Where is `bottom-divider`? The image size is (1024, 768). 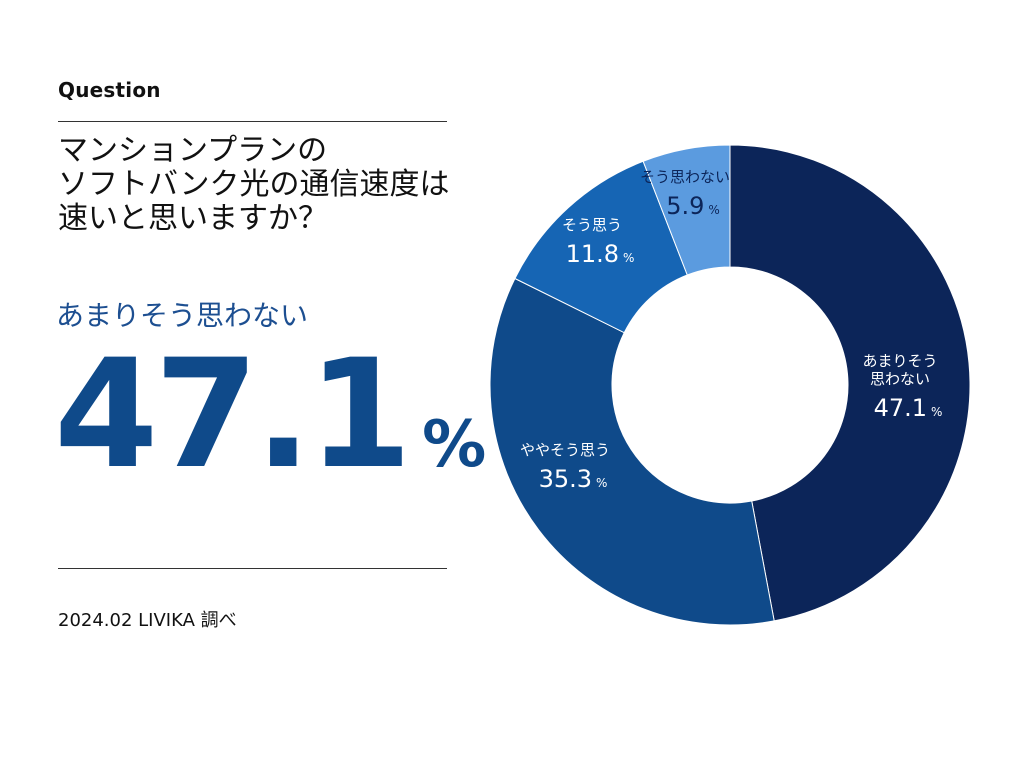
bottom-divider is located at coordinates (252, 568).